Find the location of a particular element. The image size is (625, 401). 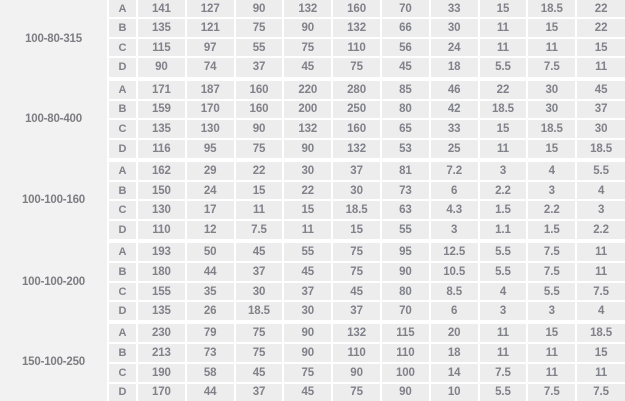

data-cell: 1.1 is located at coordinates (503, 232).